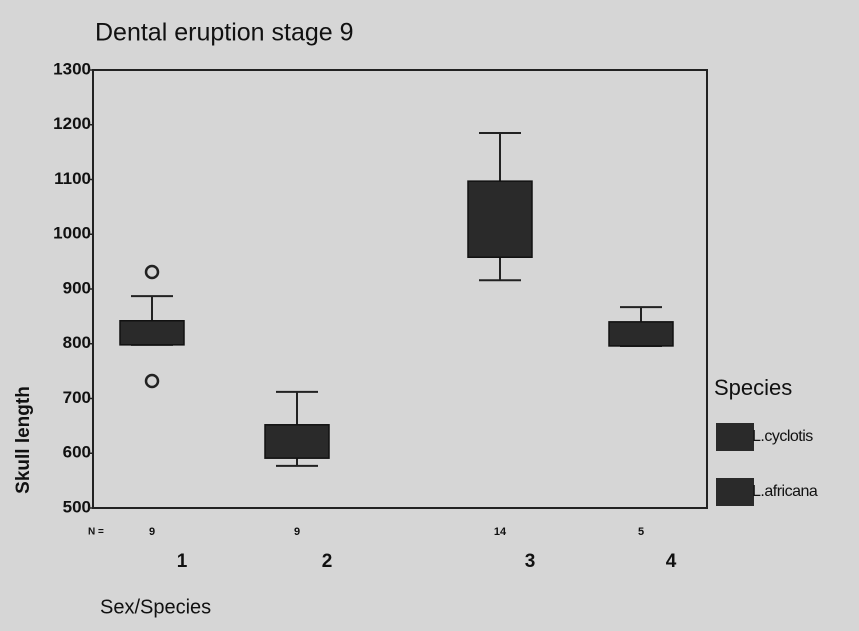  I want to click on n-label: N =, so click(96, 532).